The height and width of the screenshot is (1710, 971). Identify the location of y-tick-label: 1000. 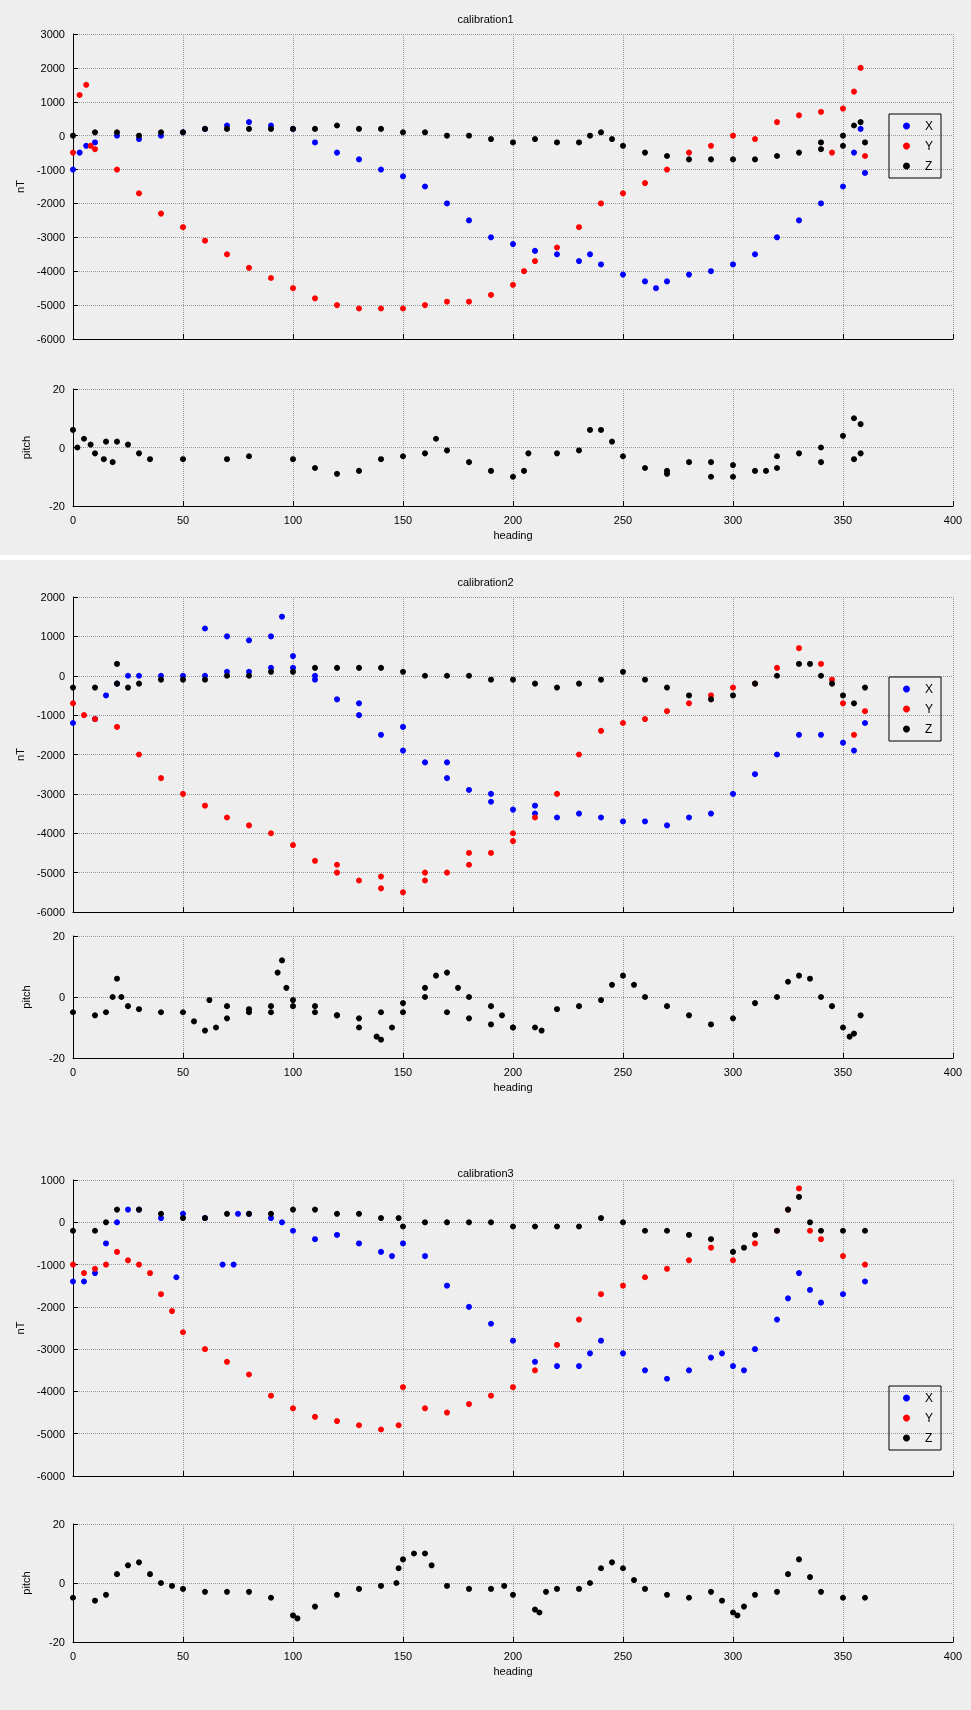
(52, 101).